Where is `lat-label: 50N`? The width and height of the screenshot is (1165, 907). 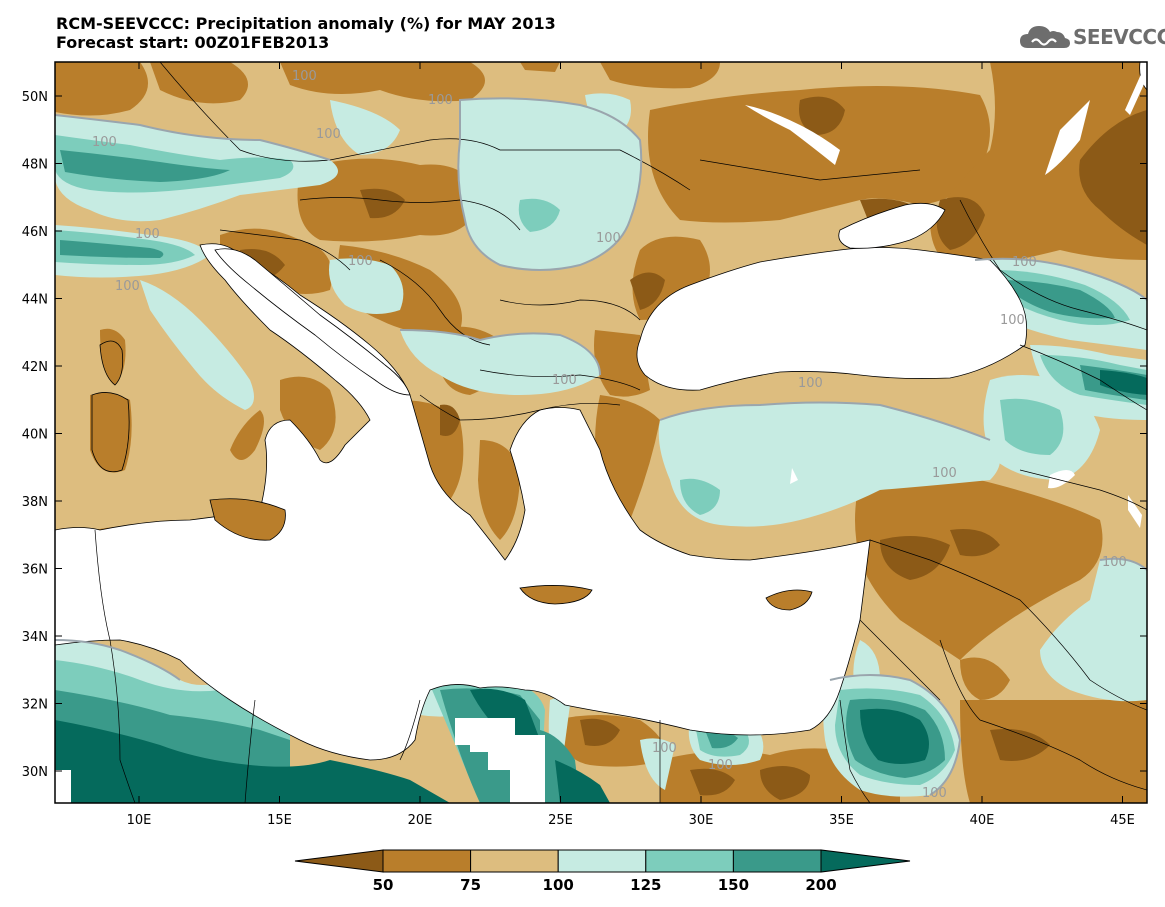
lat-label: 50N is located at coordinates (35, 97).